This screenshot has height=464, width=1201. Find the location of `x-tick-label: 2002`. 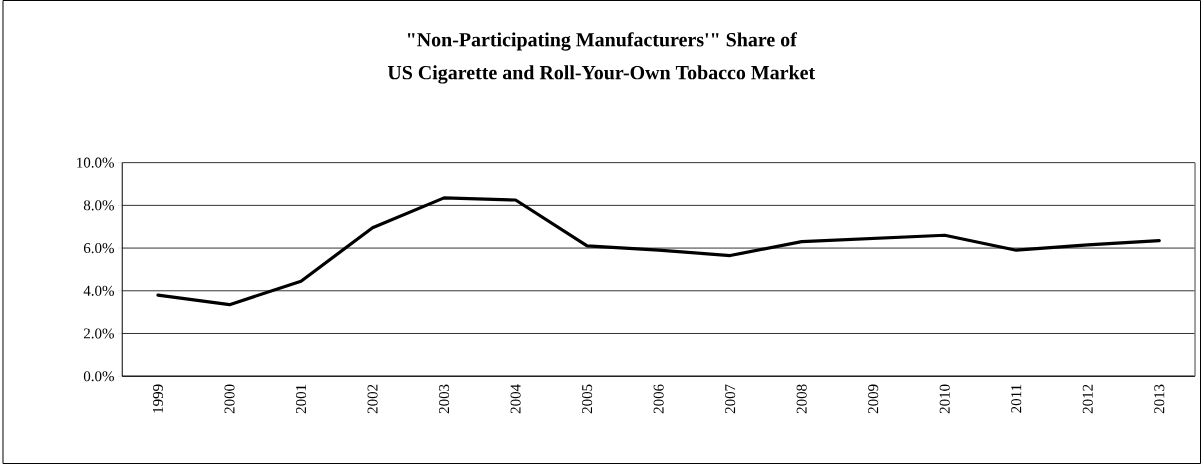

x-tick-label: 2002 is located at coordinates (372, 399).